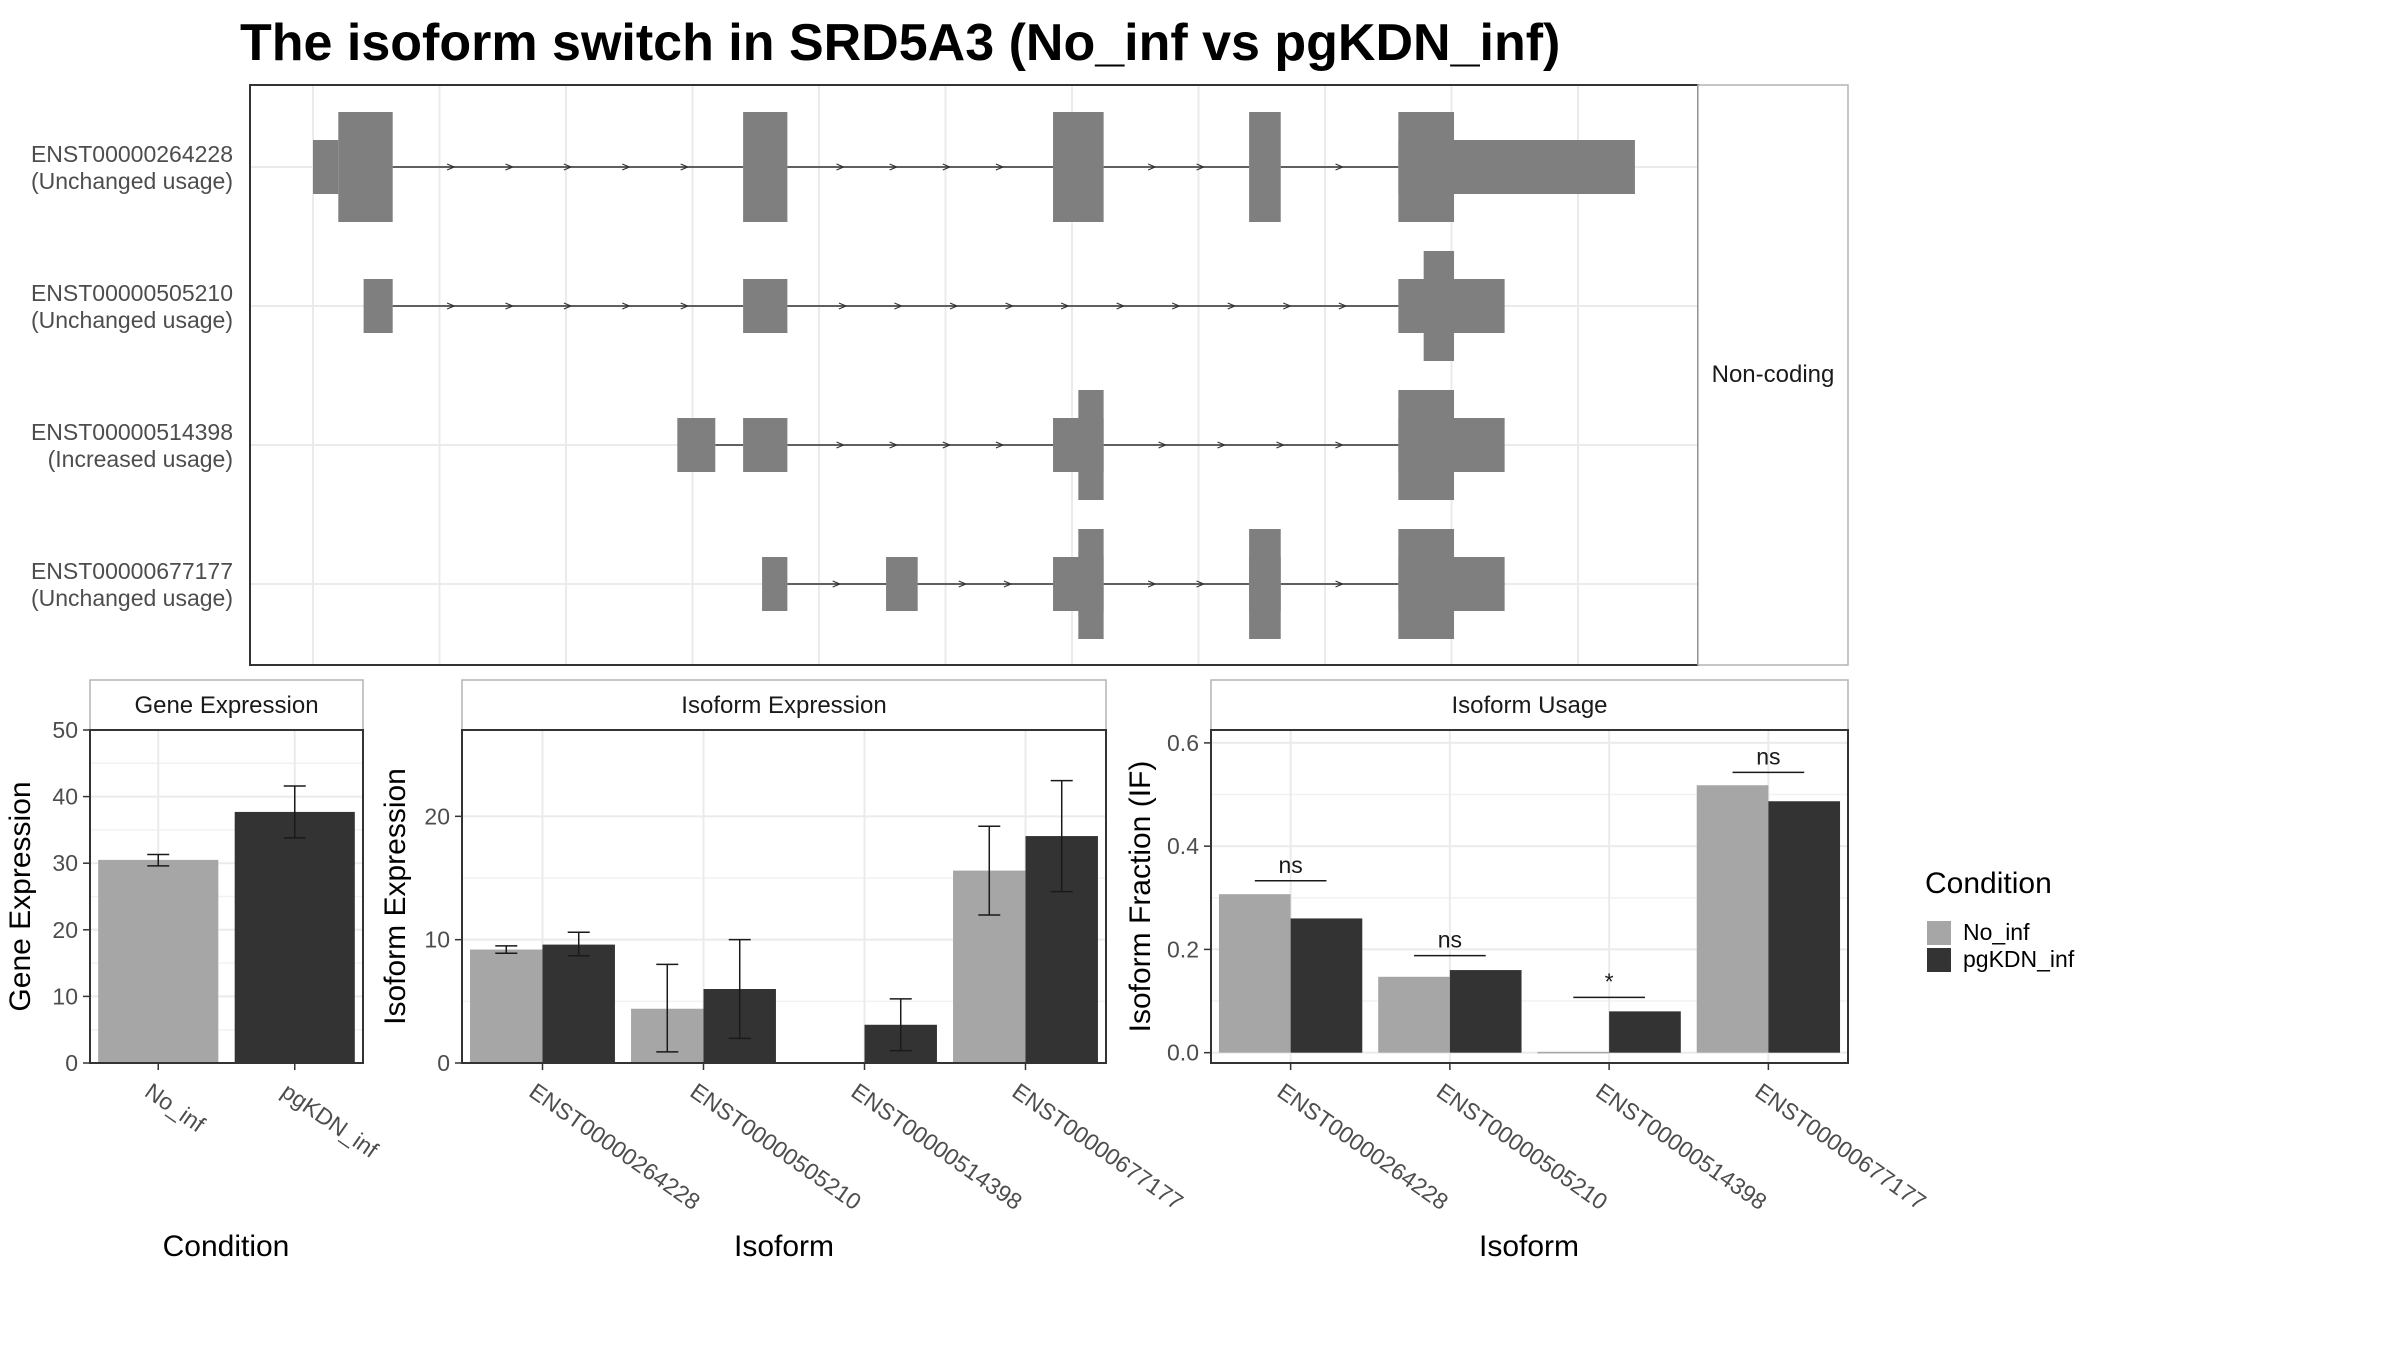  What do you see at coordinates (1140, 897) in the screenshot?
I see `y-axis-title: Isoform Fraction (IF)` at bounding box center [1140, 897].